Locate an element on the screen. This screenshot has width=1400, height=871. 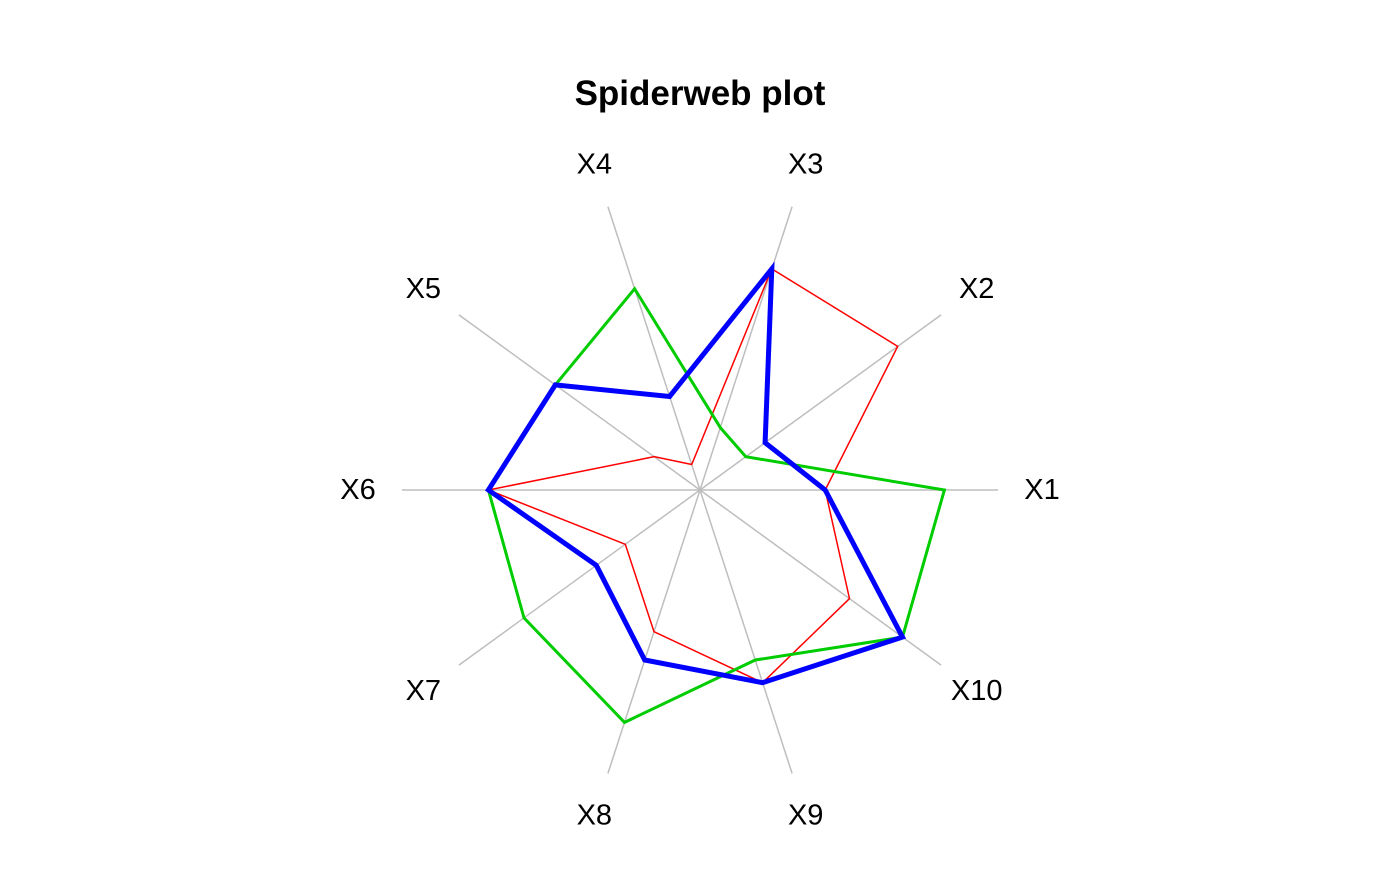
axis-label-x9: X9 is located at coordinates (805, 815).